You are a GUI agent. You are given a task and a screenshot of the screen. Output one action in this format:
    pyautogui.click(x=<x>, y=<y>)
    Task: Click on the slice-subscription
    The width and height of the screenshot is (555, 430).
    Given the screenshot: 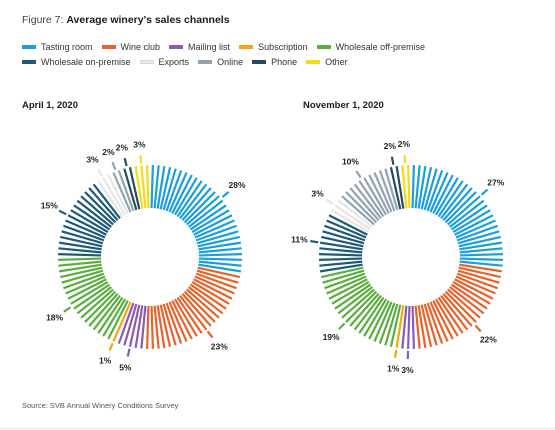 What is the action you would take?
    pyautogui.click(x=399, y=331)
    